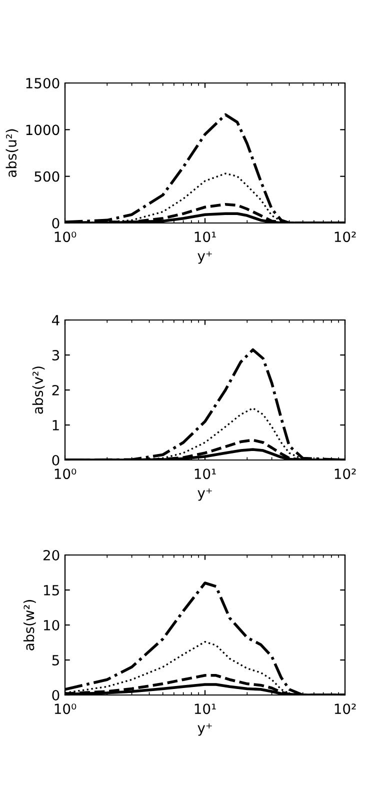  I want to click on y-tick-label: 2, so click(55, 390).